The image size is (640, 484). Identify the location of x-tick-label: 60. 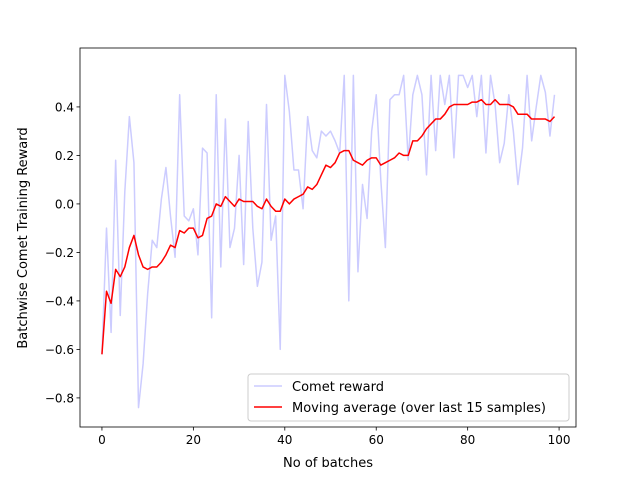
(376, 440).